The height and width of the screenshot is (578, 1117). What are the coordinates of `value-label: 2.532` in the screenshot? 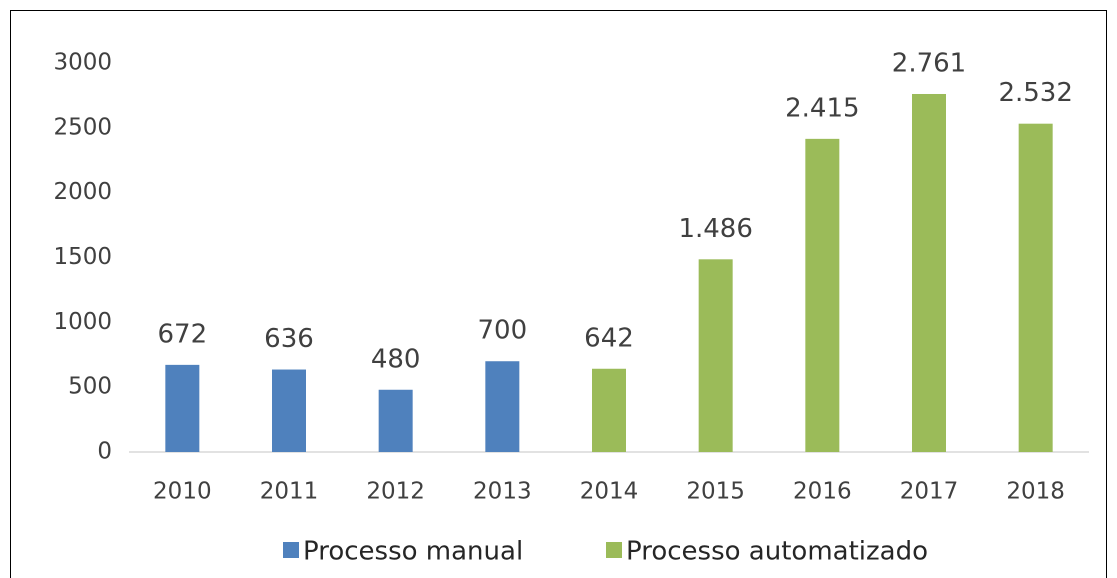 It's located at (1035, 93).